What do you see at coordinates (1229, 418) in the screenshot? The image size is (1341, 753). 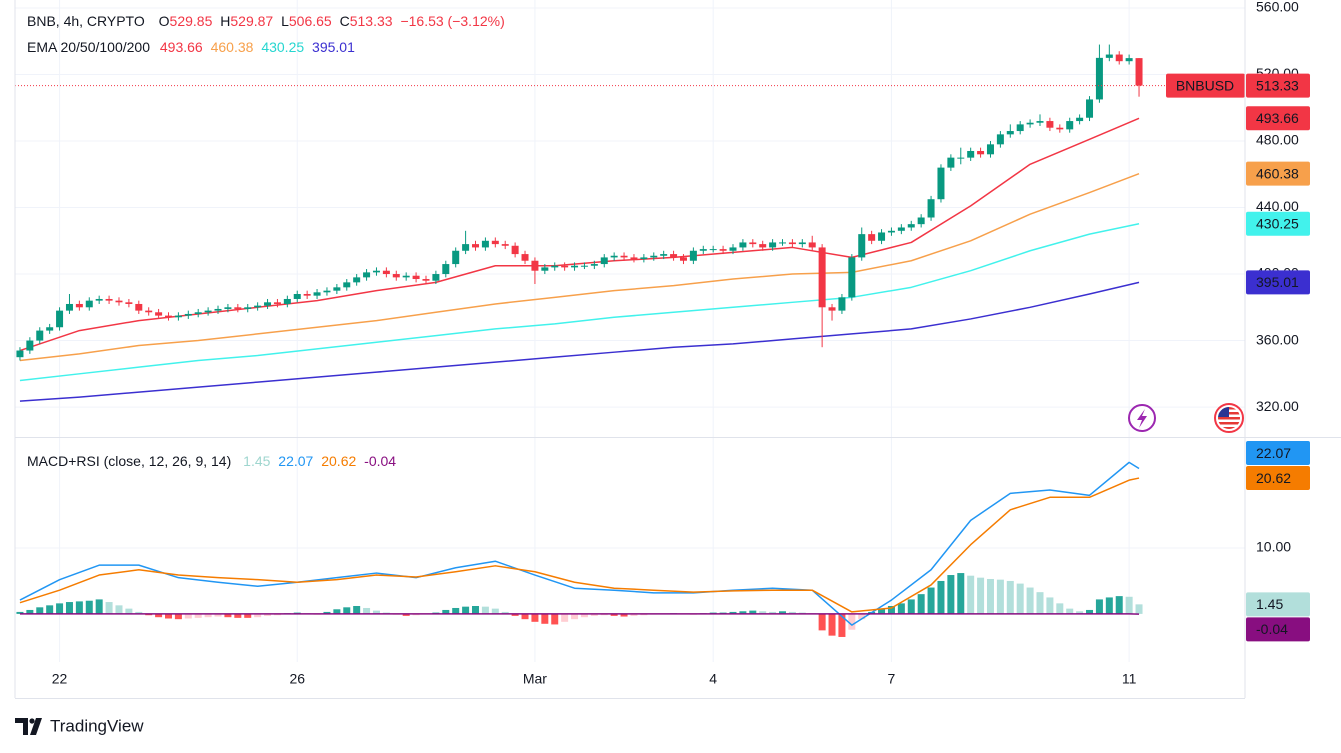 I see `flag-icon` at bounding box center [1229, 418].